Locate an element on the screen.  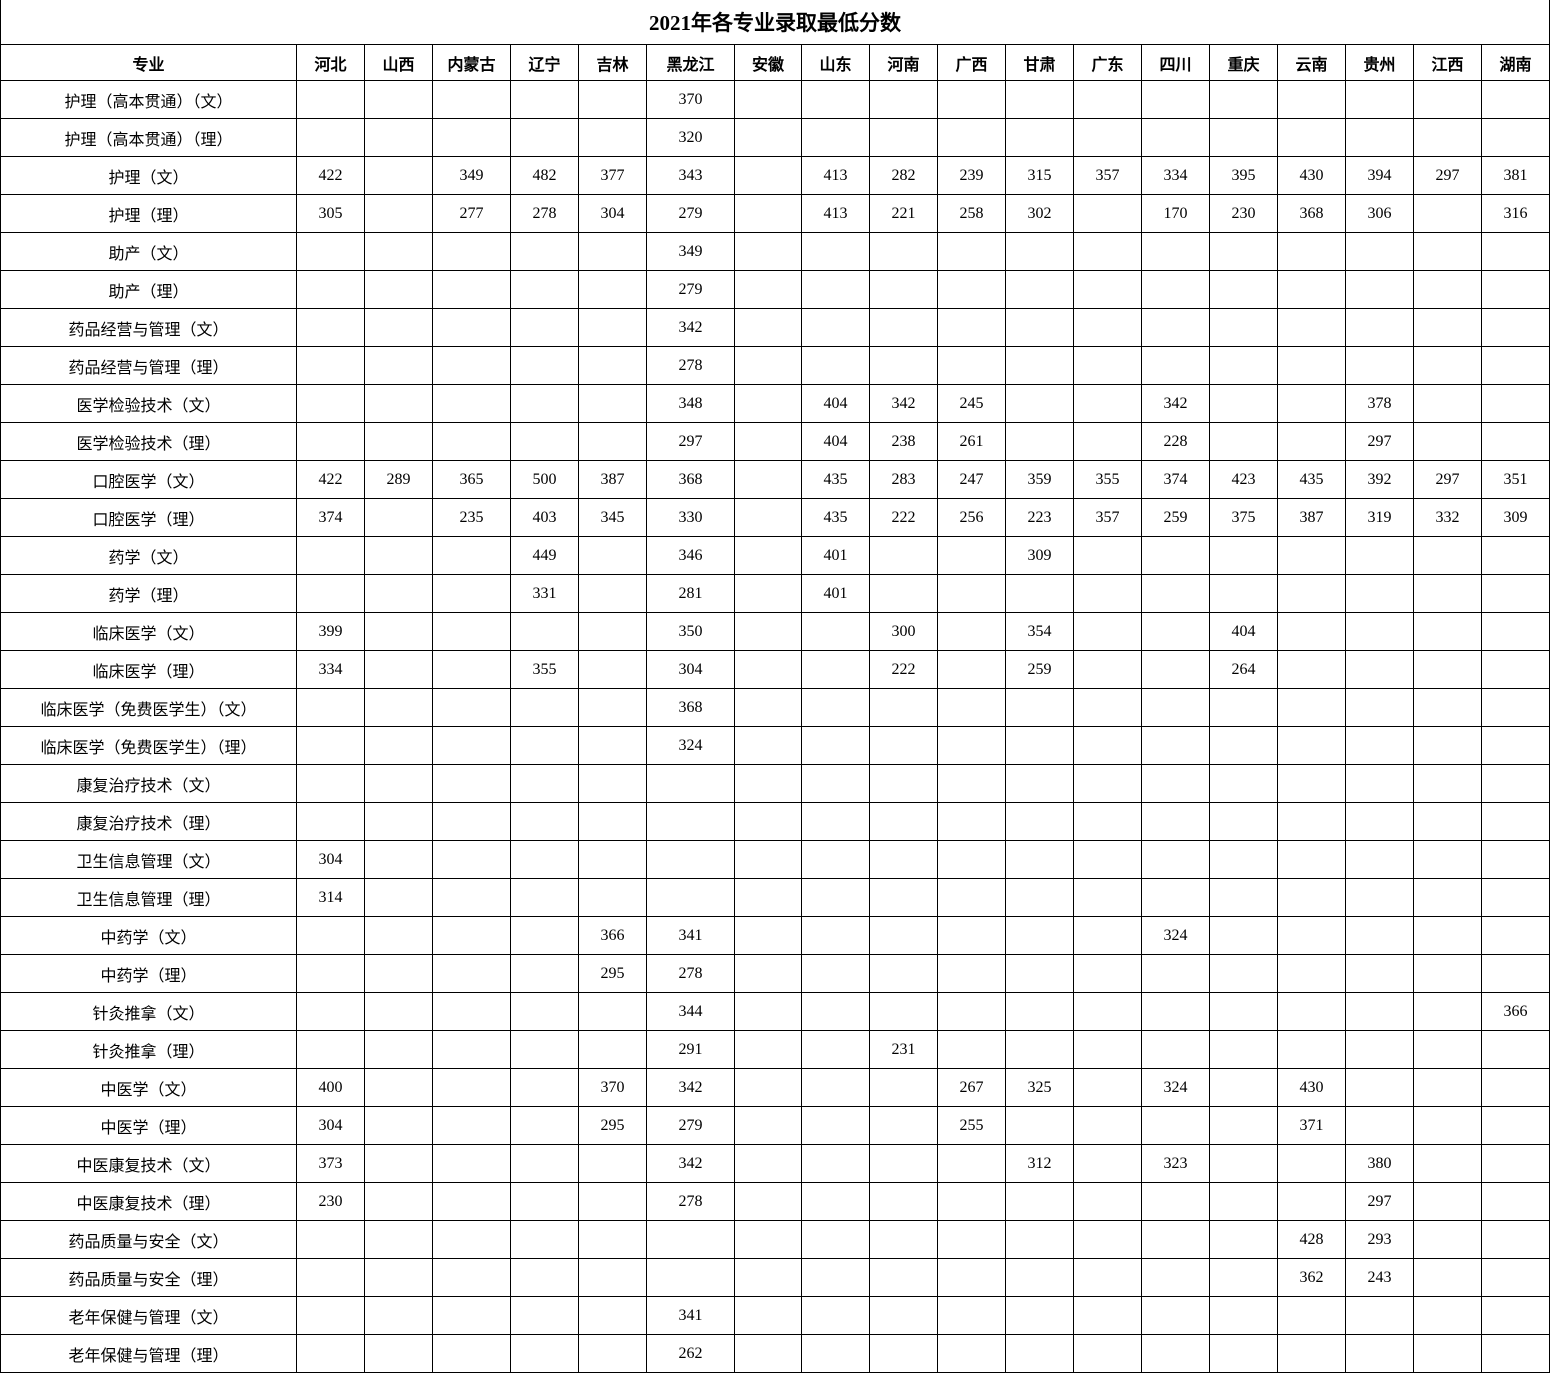
major-name: 临床医学（免费医学生）（理） is located at coordinates (148, 745).